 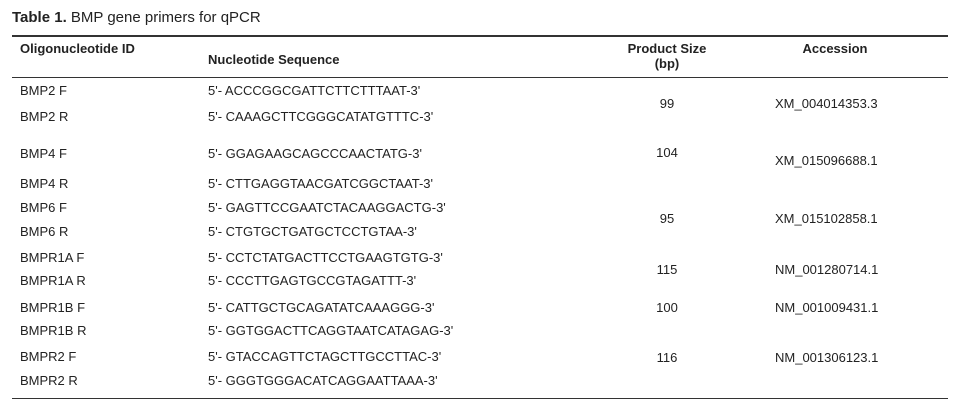 What do you see at coordinates (480, 398) in the screenshot?
I see `bottom-rule` at bounding box center [480, 398].